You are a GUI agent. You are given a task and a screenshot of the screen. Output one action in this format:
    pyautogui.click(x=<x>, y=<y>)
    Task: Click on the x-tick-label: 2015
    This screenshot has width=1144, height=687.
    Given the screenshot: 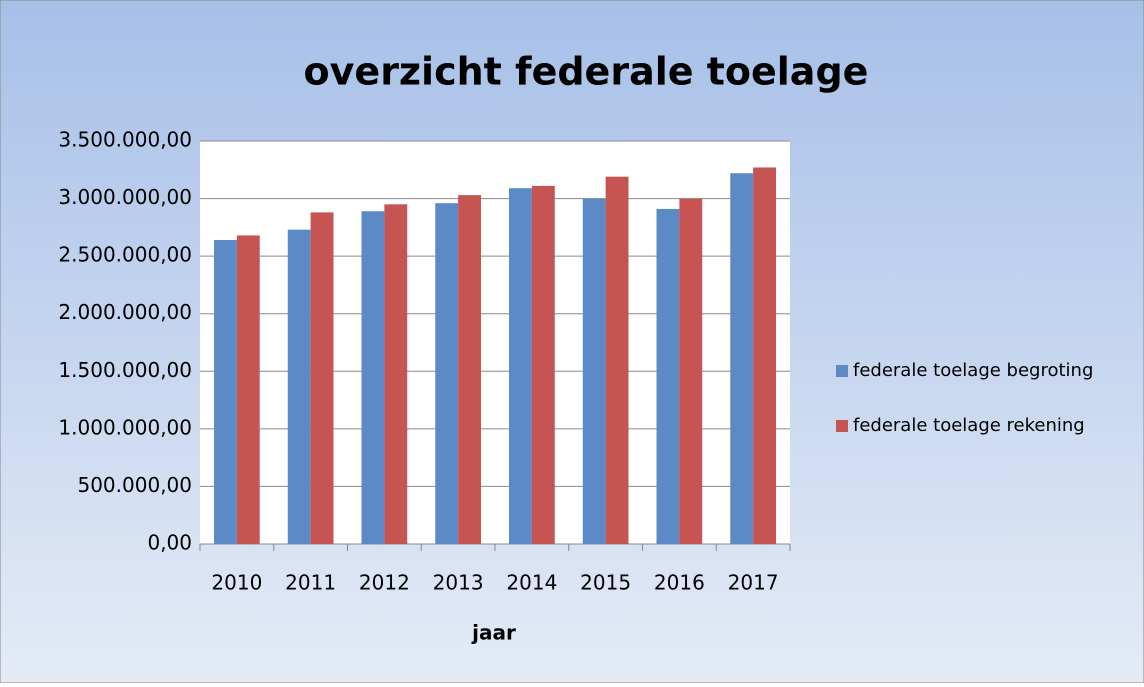 What is the action you would take?
    pyautogui.click(x=605, y=583)
    